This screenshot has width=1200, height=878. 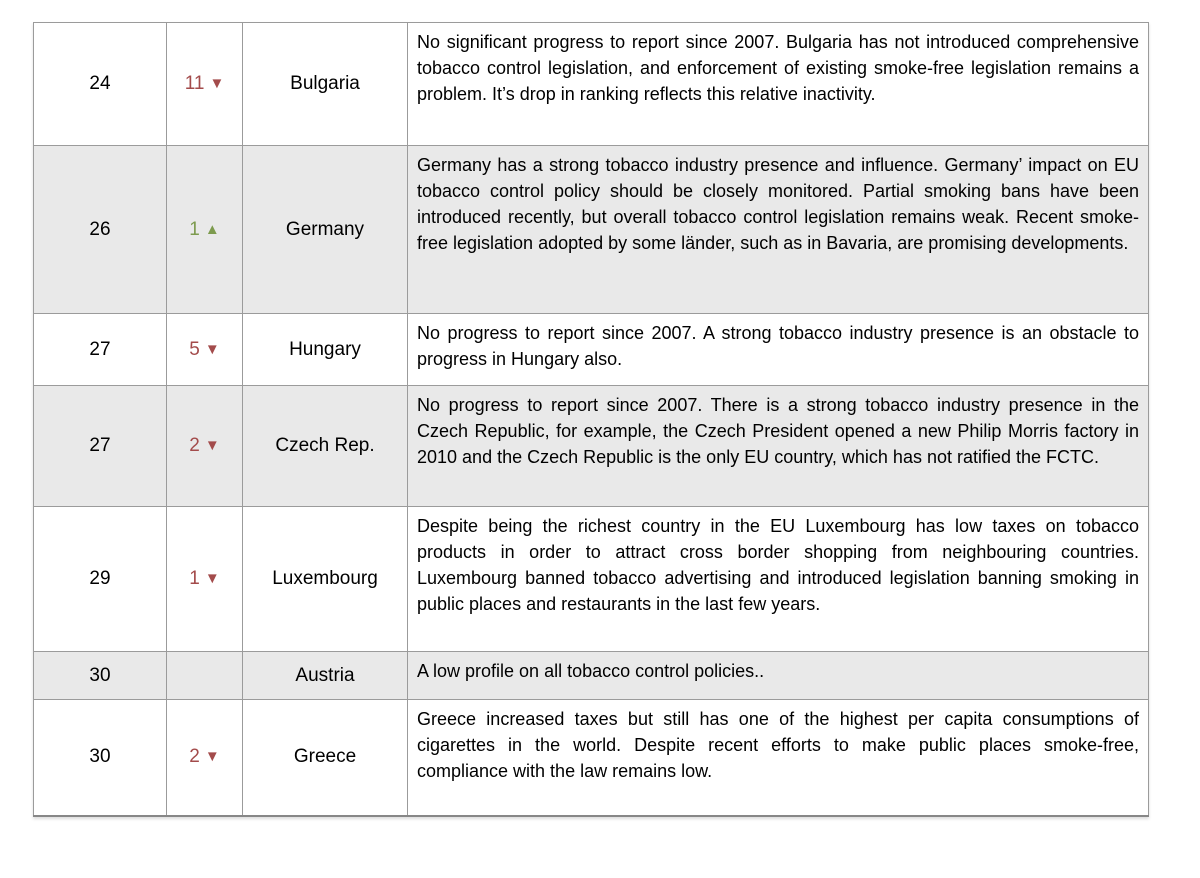 What do you see at coordinates (194, 349) in the screenshot?
I see `change-value: 5` at bounding box center [194, 349].